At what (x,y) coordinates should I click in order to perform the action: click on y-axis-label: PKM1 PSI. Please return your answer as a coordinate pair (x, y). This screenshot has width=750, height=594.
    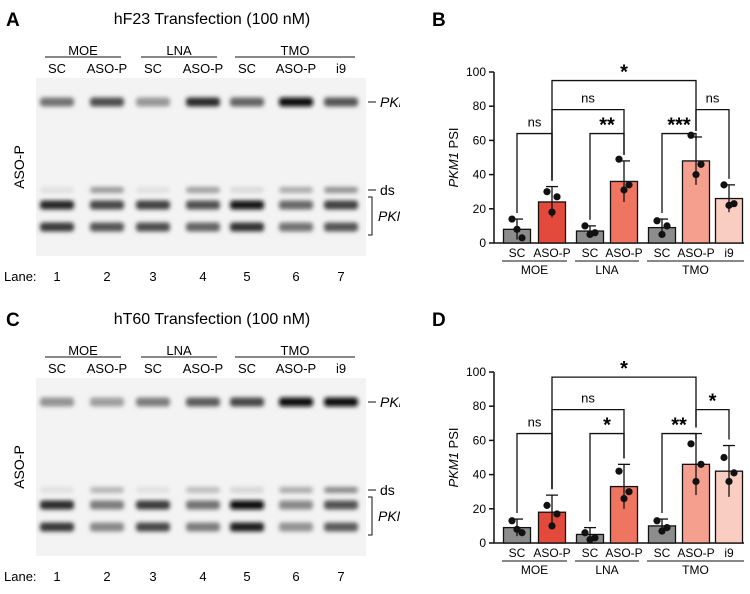
    Looking at the image, I should click on (453, 158).